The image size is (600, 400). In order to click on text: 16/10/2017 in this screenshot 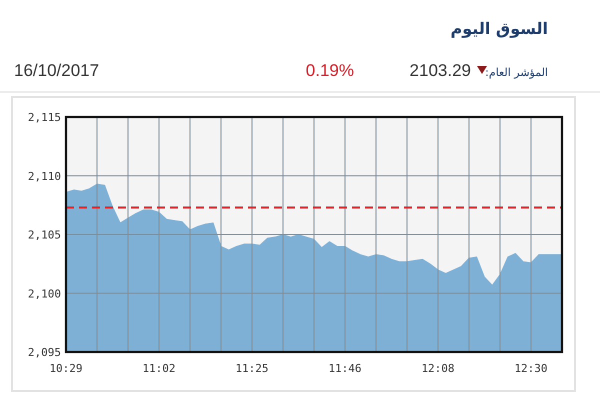, I will do `click(57, 70)`.